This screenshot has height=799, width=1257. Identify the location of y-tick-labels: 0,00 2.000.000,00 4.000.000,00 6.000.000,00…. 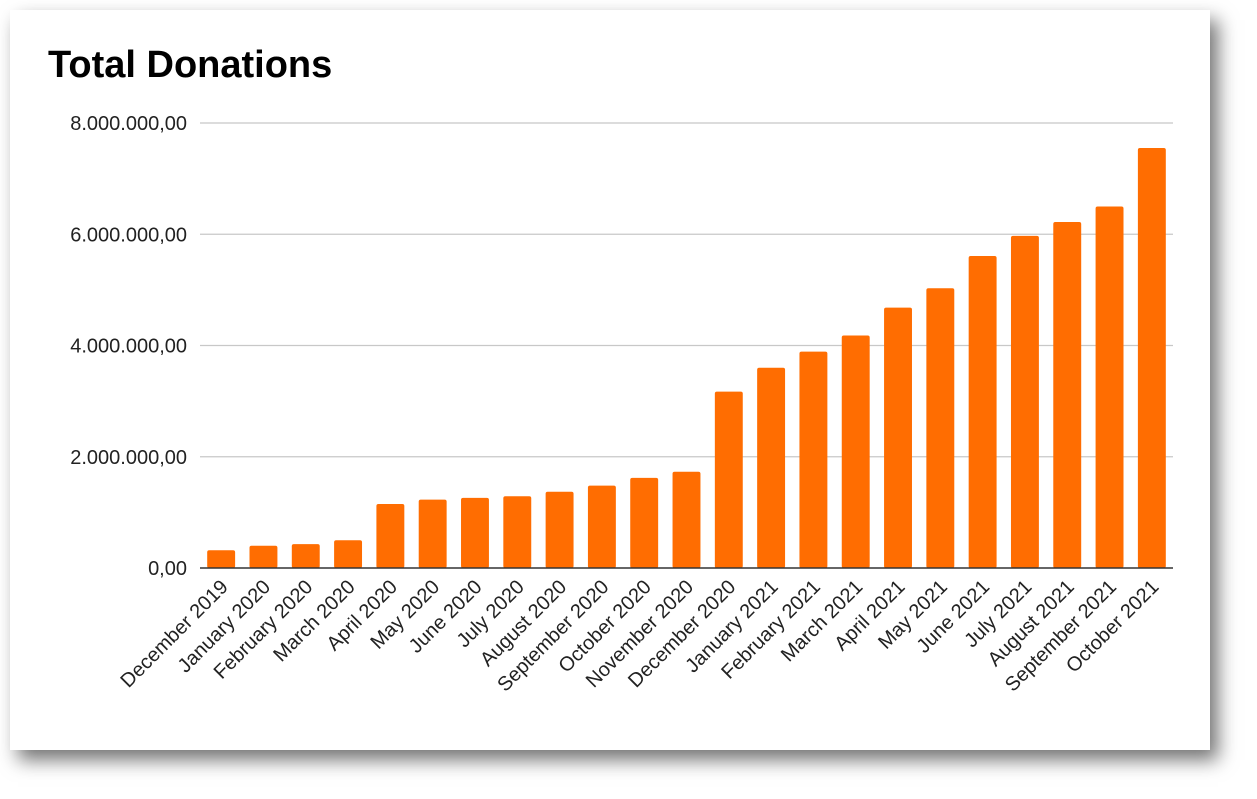
(128, 346).